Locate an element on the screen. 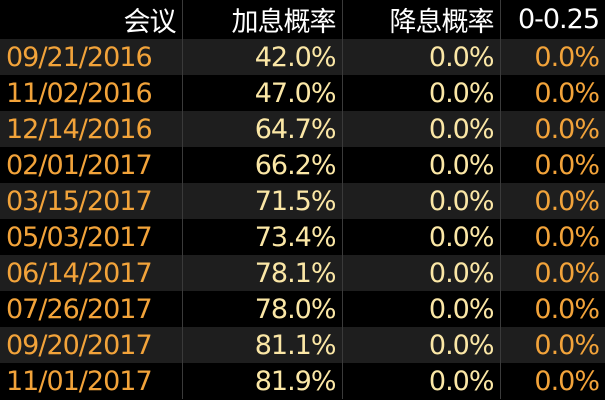 The image size is (605, 400). probability-cell: 78.0% is located at coordinates (261, 309).